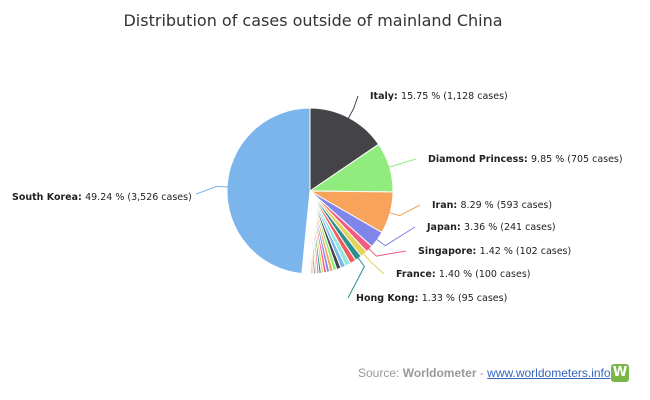 The image size is (650, 400). What do you see at coordinates (385, 250) in the screenshot?
I see `connector-singapore` at bounding box center [385, 250].